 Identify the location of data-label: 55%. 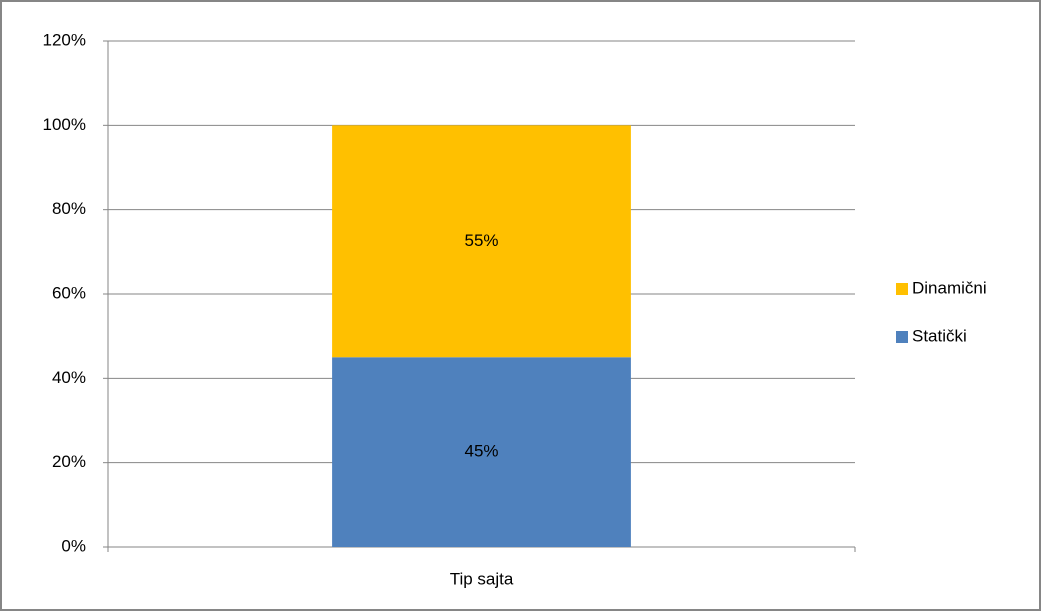
(481, 240).